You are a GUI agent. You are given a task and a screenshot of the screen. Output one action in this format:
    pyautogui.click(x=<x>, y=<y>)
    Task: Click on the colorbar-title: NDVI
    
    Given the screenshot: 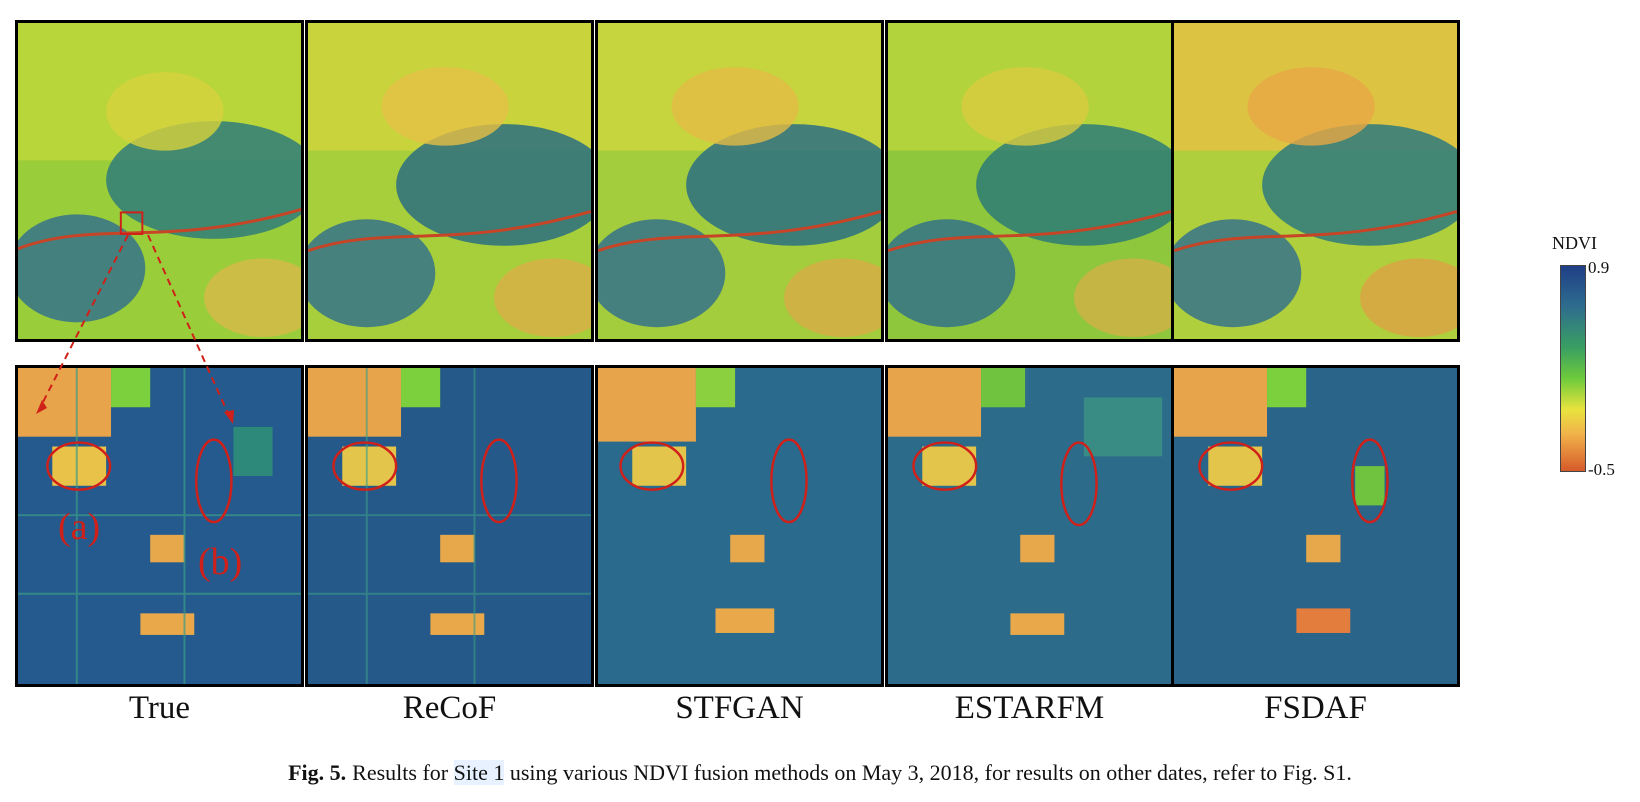 What is the action you would take?
    pyautogui.click(x=1574, y=243)
    